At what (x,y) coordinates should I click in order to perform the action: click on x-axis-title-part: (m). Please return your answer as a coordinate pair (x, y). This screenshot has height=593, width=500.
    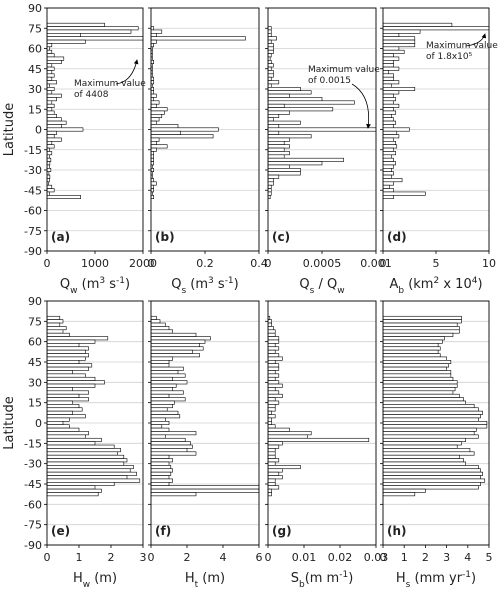
    Looking at the image, I should click on (211, 578).